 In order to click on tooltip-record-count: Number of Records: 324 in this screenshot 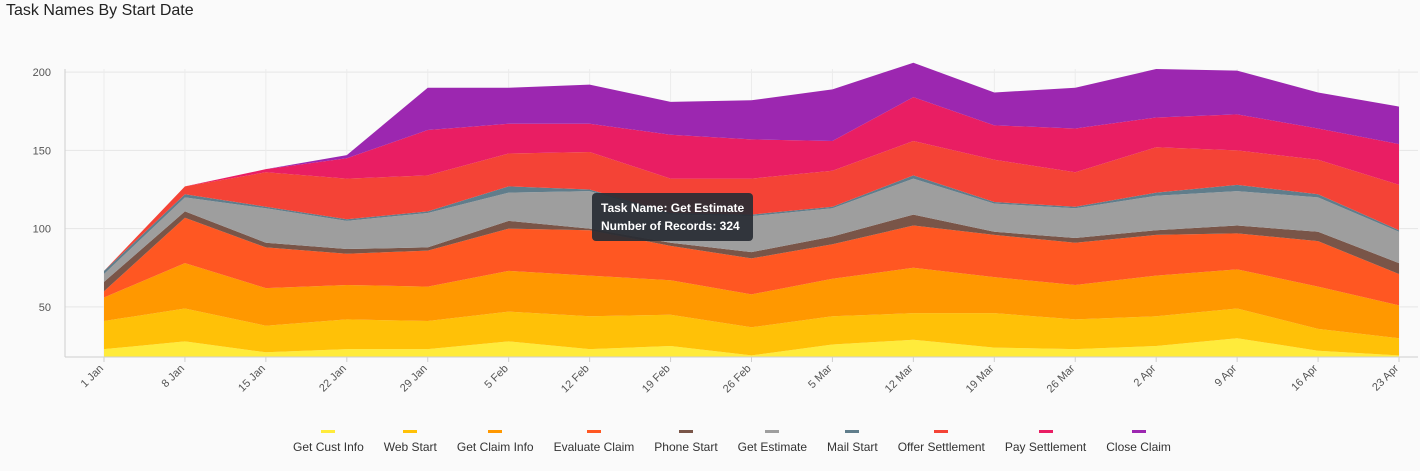, I will do `click(670, 226)`.